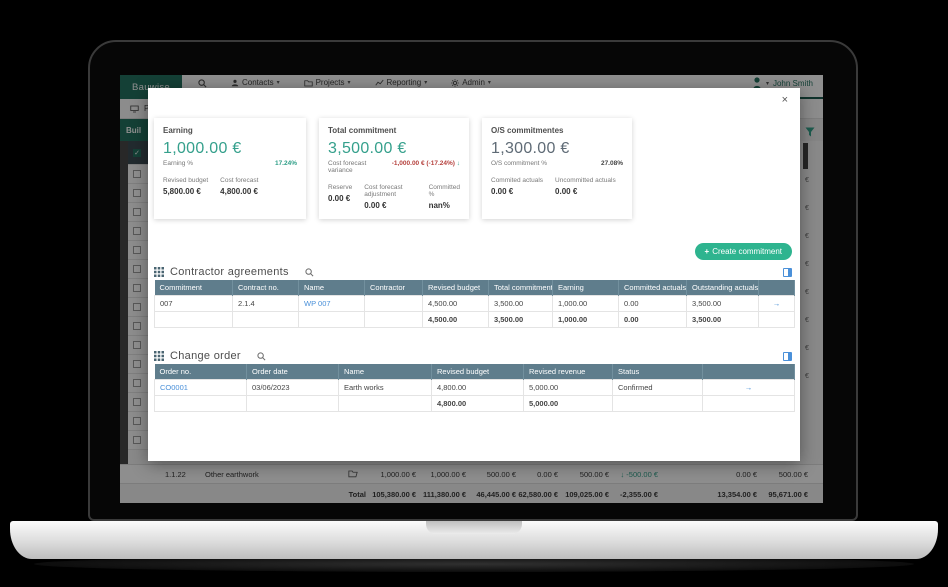 The image size is (948, 587). Describe the element at coordinates (474, 564) in the screenshot. I see `laptop-shadow` at that location.